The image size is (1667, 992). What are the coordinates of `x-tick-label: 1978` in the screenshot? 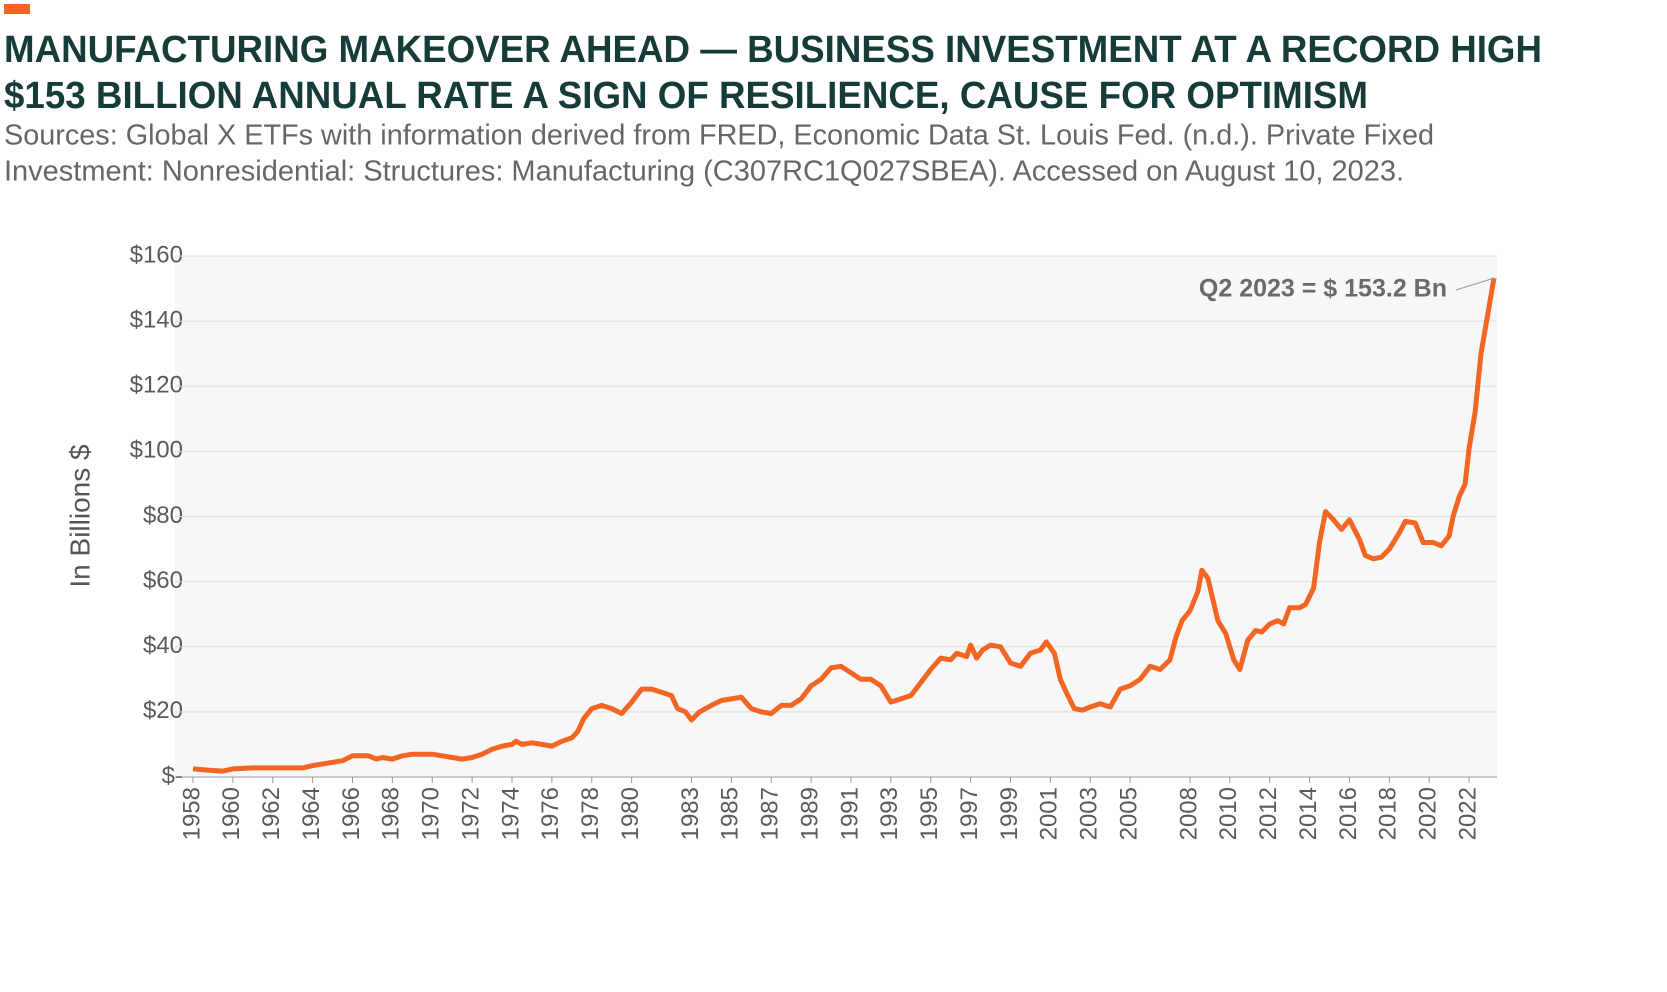 It's located at (590, 813).